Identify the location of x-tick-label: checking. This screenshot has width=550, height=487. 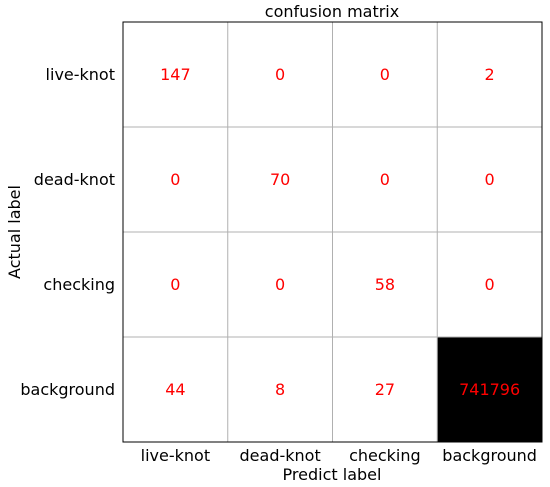
(385, 455).